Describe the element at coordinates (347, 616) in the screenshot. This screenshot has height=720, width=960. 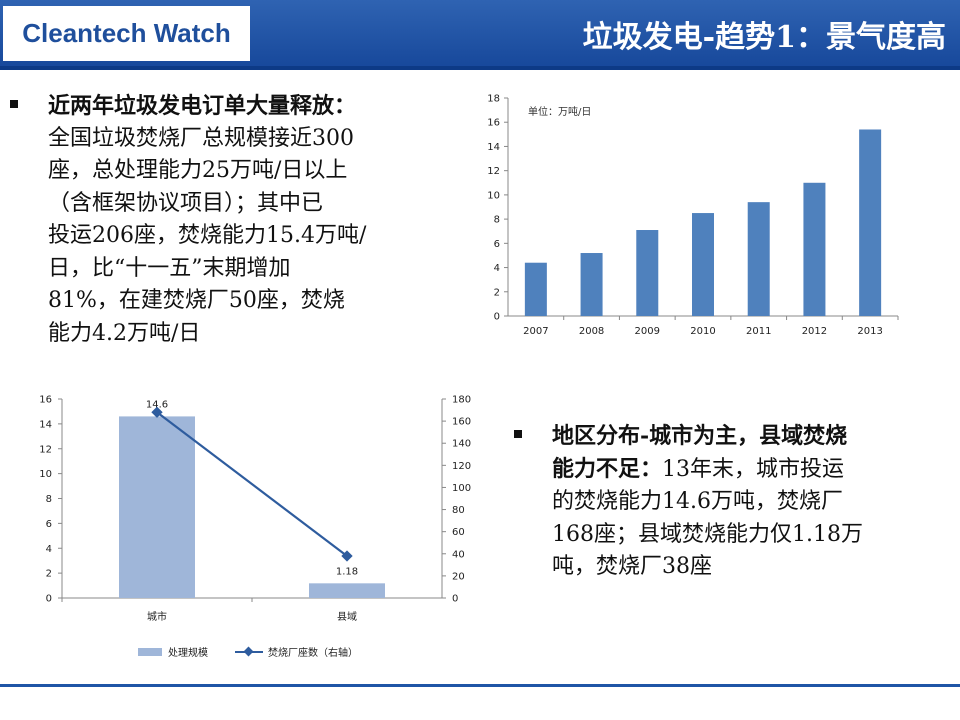
I see `x-tick-label: 县域` at that location.